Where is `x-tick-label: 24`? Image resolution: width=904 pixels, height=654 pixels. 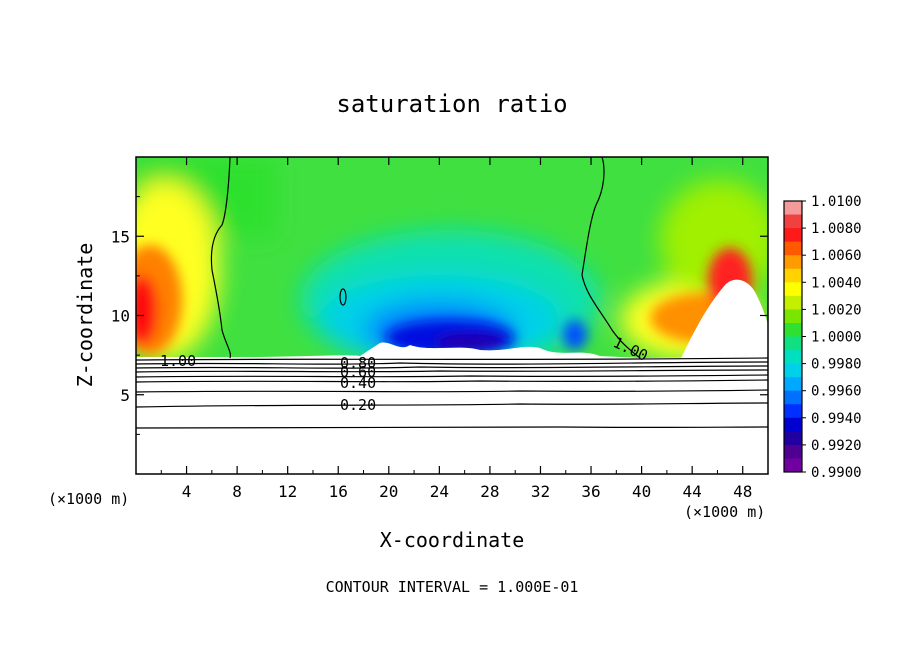 x-tick-label: 24 is located at coordinates (439, 491).